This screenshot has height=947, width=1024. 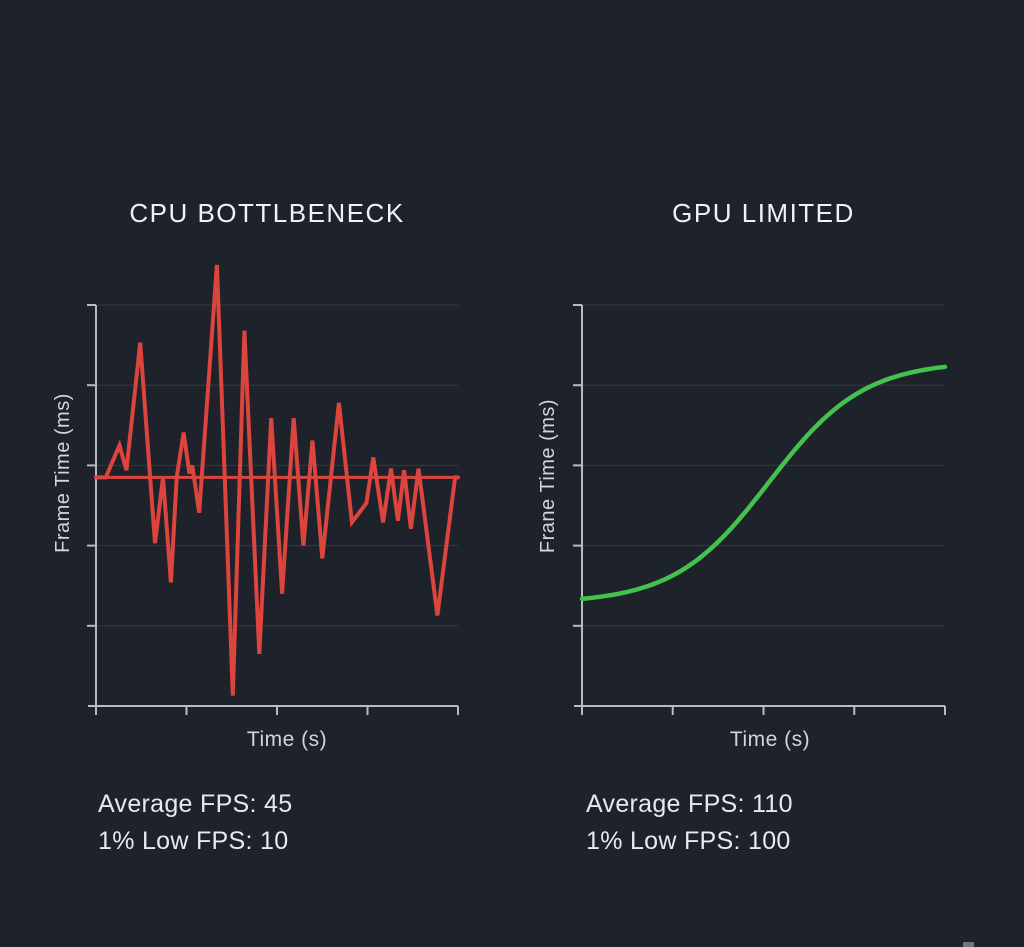 What do you see at coordinates (688, 841) in the screenshot?
I see `stat-low-fps: 1% Low FPS: 100` at bounding box center [688, 841].